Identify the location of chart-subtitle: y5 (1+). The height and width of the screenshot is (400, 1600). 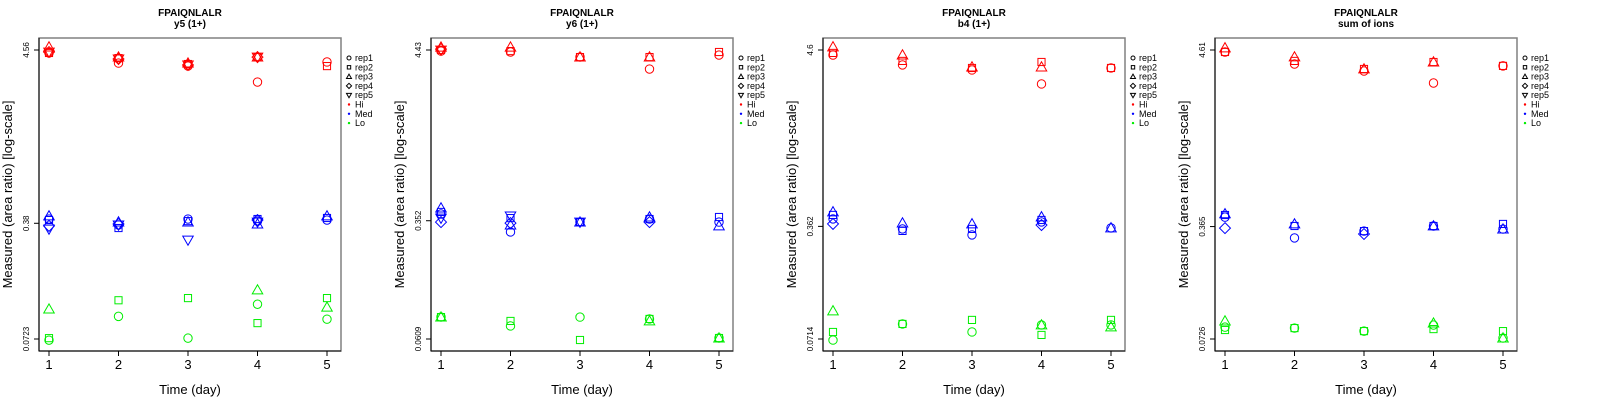
(190, 24).